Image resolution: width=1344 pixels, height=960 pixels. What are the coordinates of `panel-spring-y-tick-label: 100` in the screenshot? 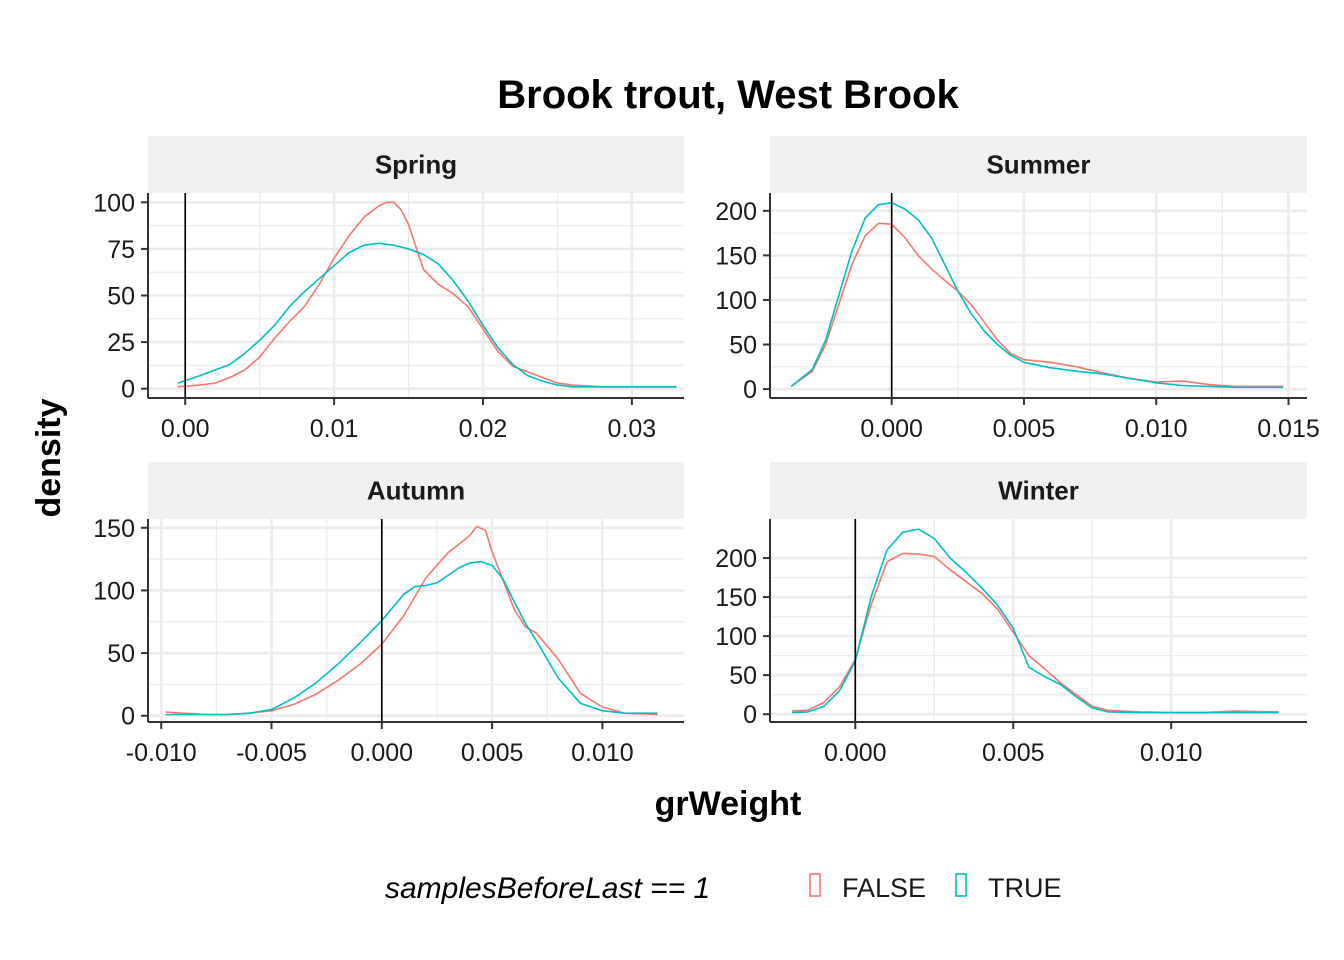 It's located at (114, 203).